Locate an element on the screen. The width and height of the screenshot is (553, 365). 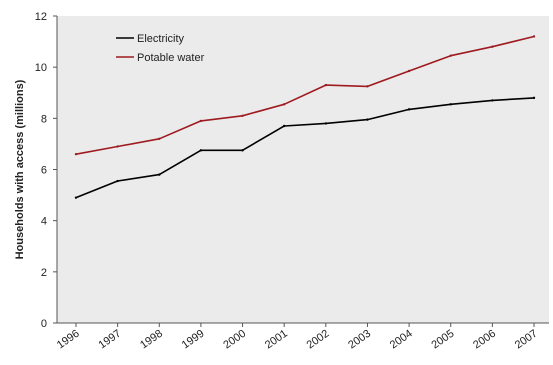
x-tick-label: 2001 is located at coordinates (276, 340).